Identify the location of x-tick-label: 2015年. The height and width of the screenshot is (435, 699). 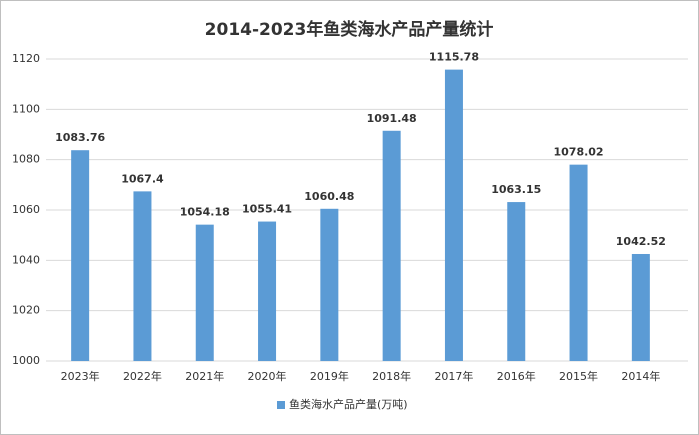
(578, 376).